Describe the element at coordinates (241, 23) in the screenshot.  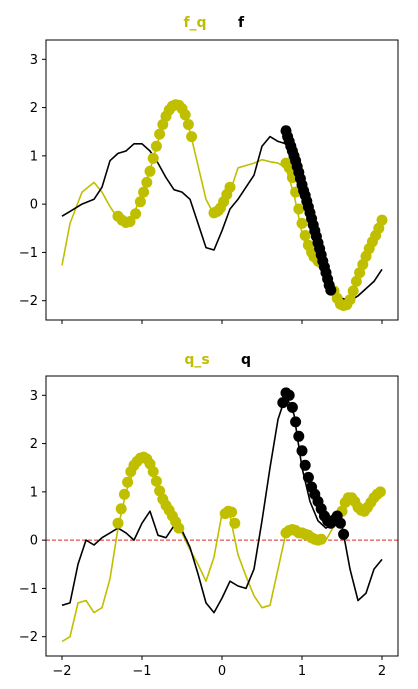
I see `legend-entry: f` at that location.